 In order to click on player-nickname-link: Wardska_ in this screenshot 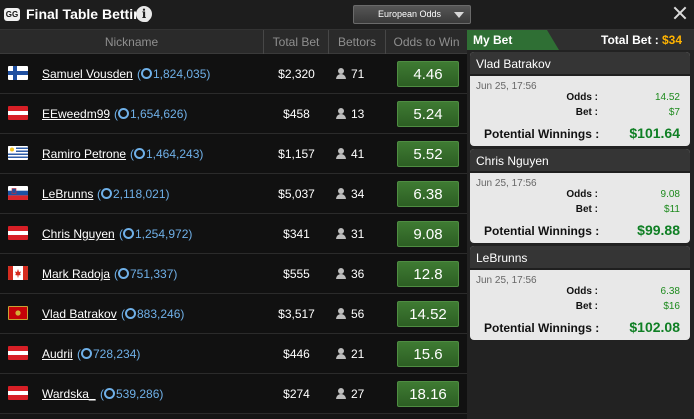, I will do `click(69, 394)`.